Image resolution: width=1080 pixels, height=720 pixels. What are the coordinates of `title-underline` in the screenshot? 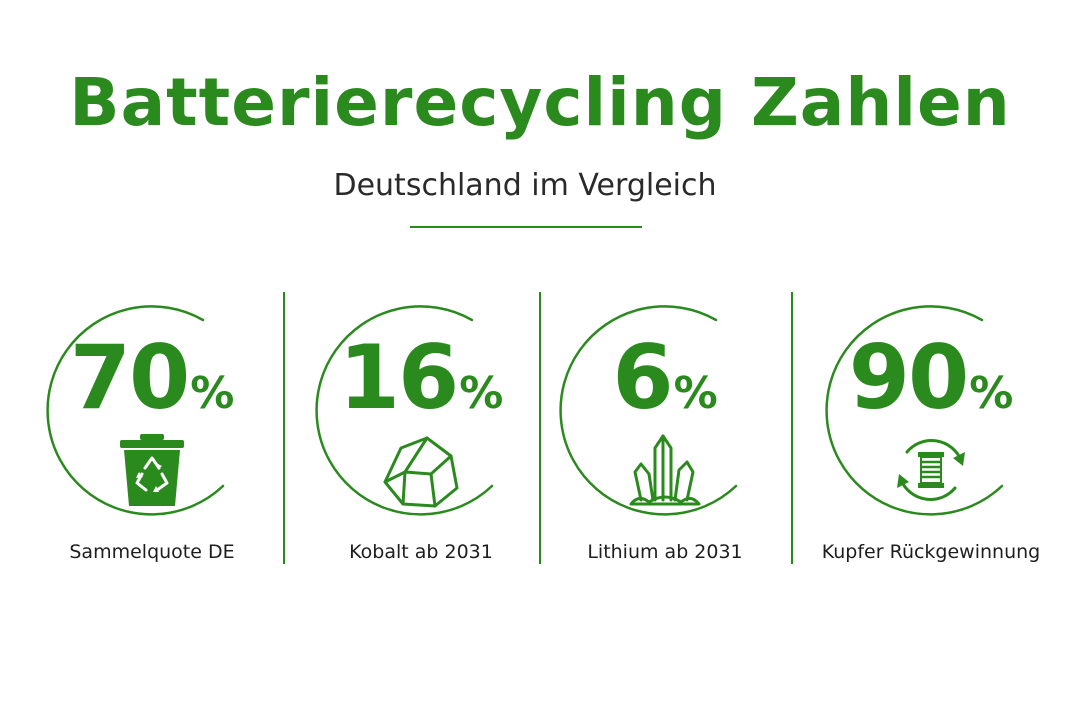 It's located at (526, 227).